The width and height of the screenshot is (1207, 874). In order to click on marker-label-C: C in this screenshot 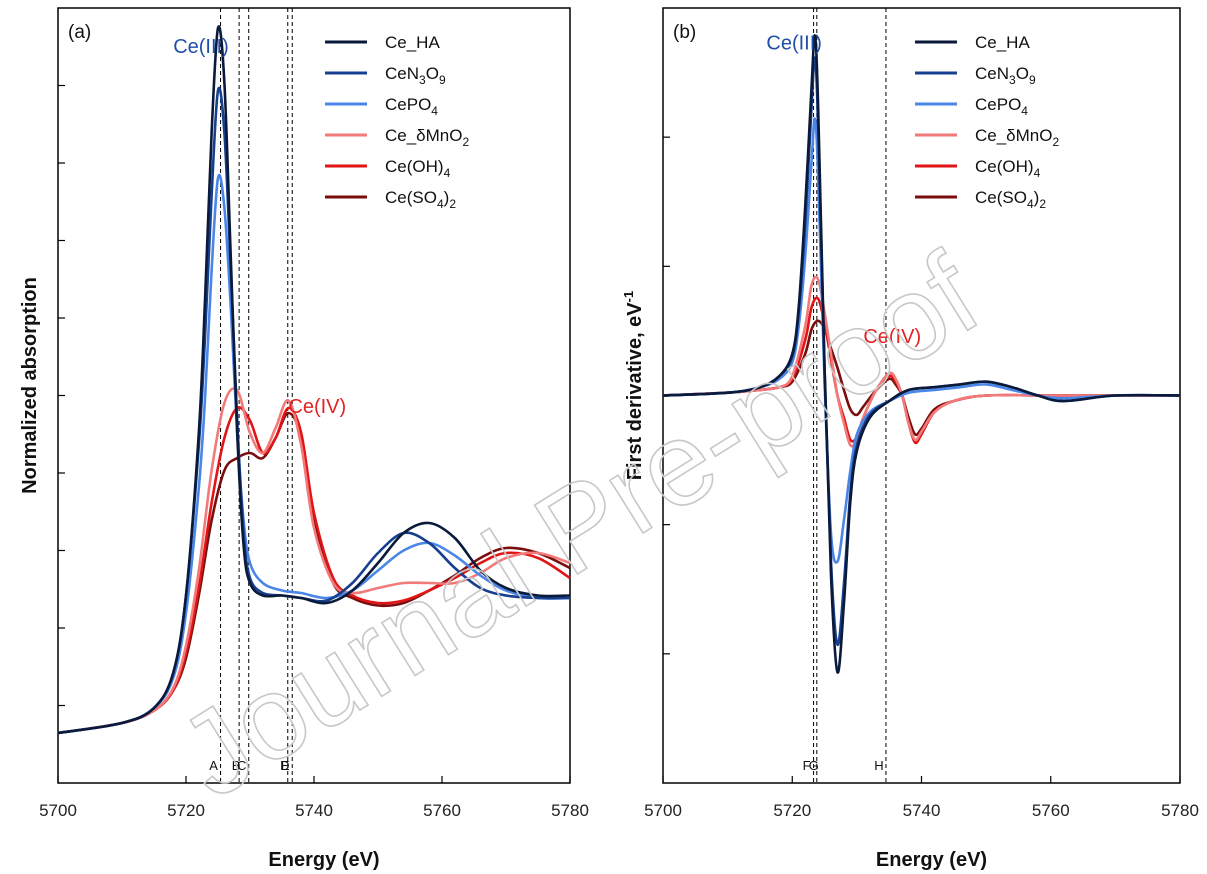, I will do `click(241, 765)`.